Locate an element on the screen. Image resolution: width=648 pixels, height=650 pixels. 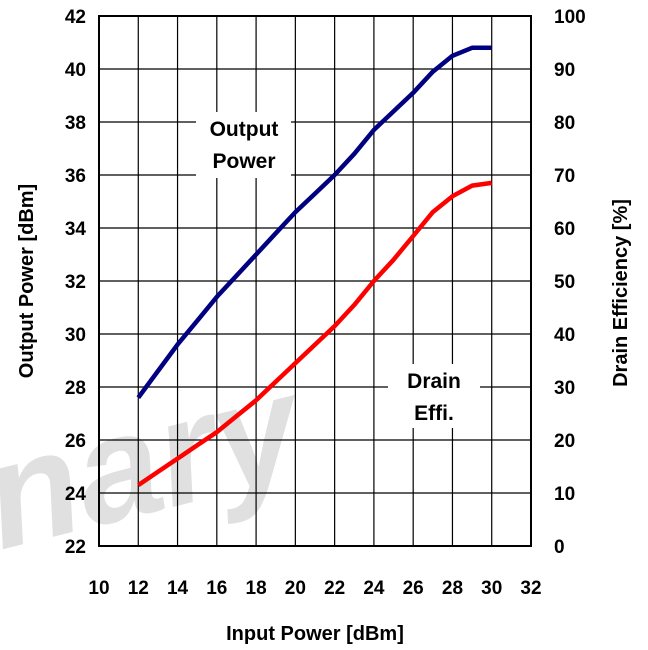
x-axis-title: Input Power [dBm] is located at coordinates (315, 634).